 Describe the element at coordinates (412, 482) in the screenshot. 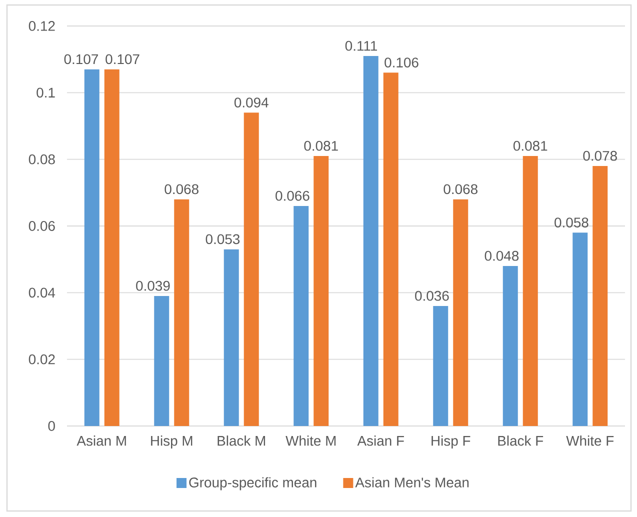

I see `legend-label: Asian Men's Mean` at that location.